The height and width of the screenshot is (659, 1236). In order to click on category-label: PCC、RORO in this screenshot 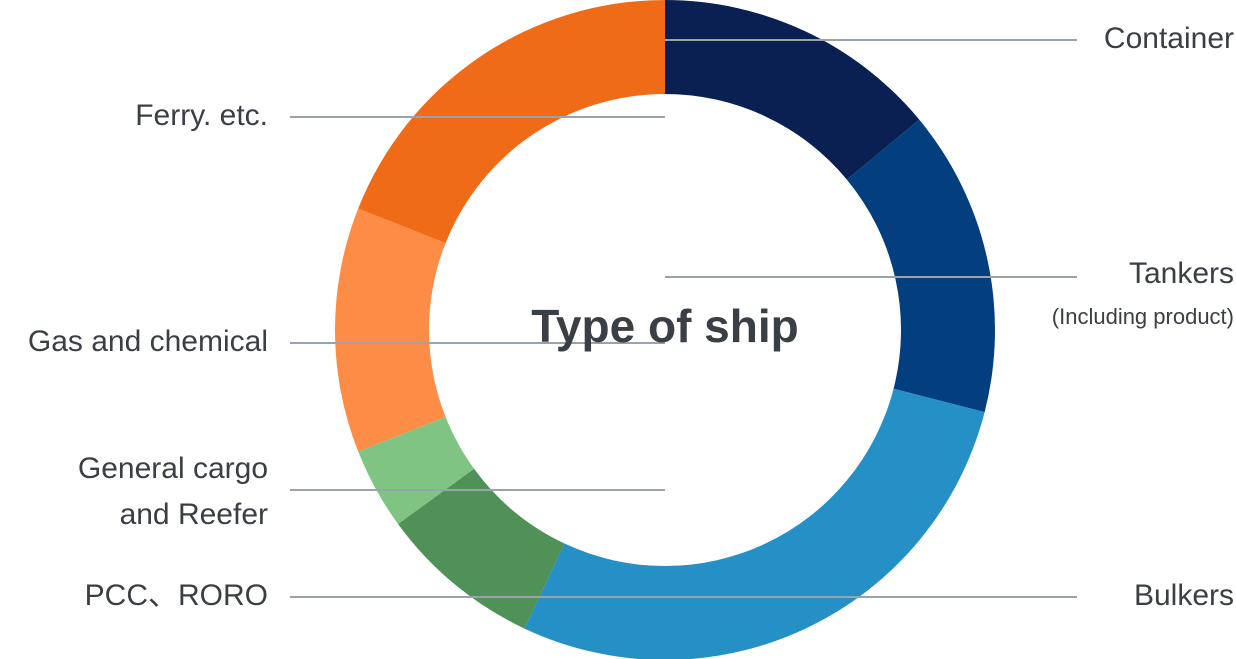, I will do `click(176, 595)`.